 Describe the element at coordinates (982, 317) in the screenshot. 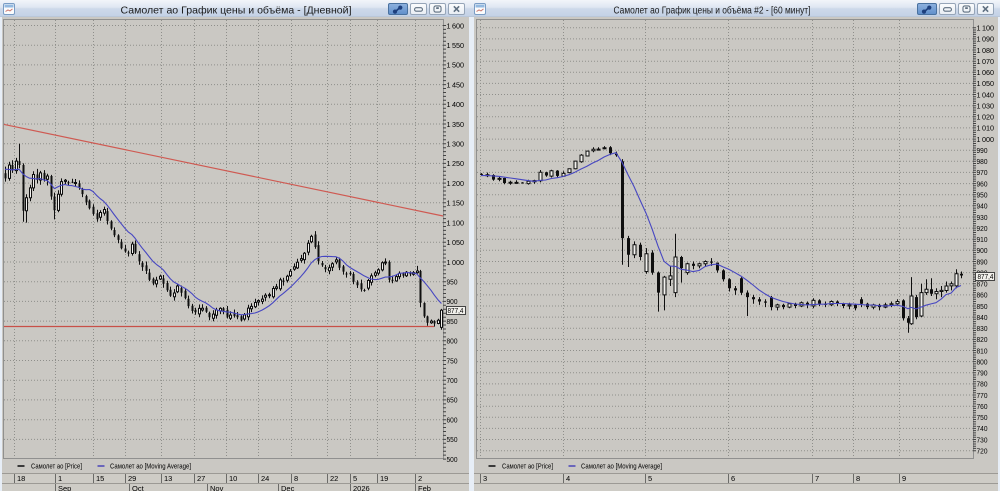

I see `svg-text: 840` at that location.